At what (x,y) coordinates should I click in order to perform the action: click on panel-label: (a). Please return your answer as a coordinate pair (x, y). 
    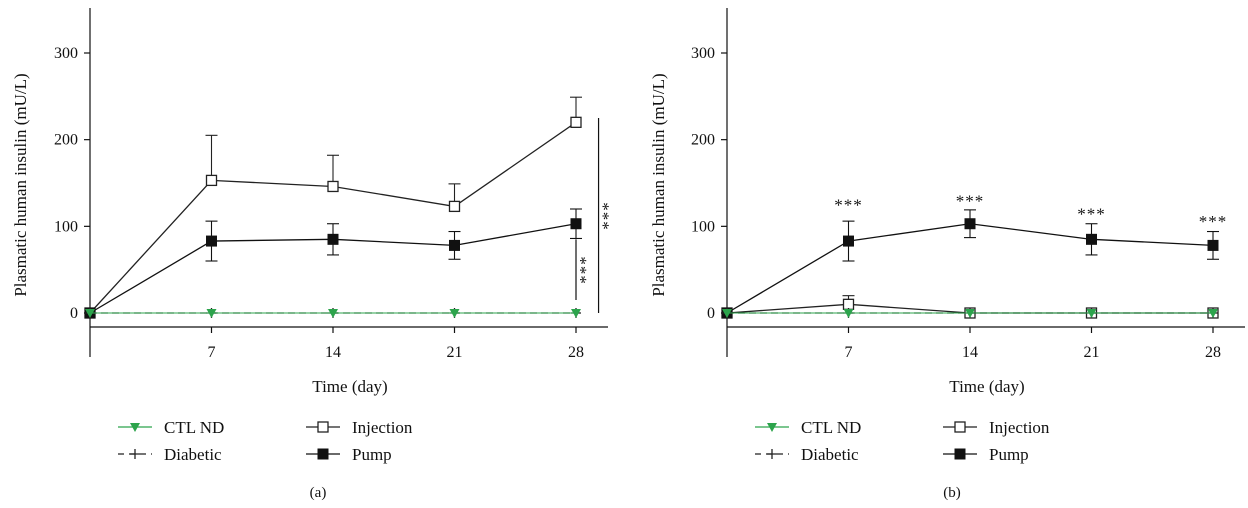
    Looking at the image, I should click on (318, 493).